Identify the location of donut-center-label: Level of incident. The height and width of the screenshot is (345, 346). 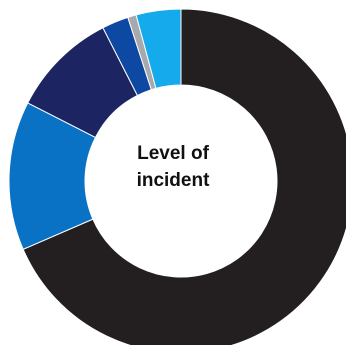
(173, 167).